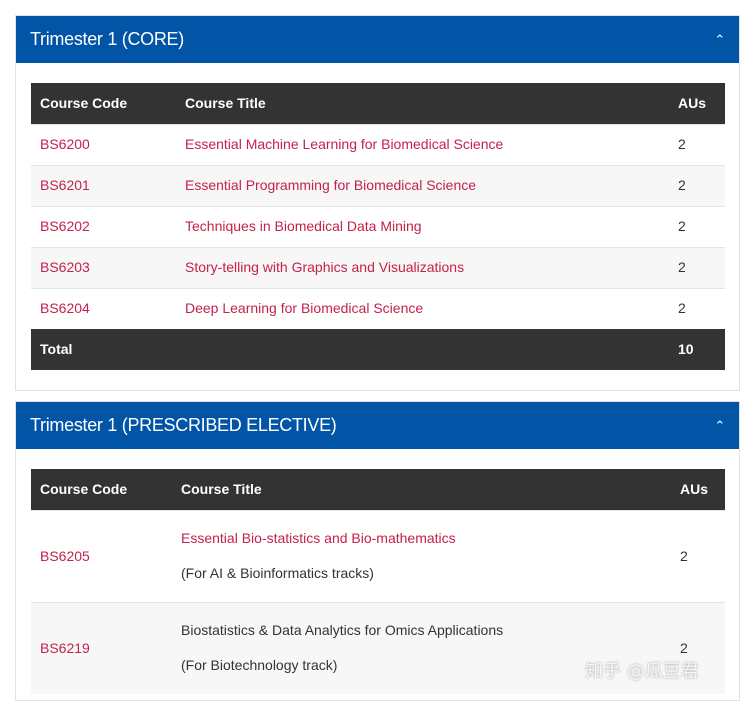 This screenshot has height=701, width=746. Describe the element at coordinates (65, 144) in the screenshot. I see `course-code-link: BS6200` at that location.